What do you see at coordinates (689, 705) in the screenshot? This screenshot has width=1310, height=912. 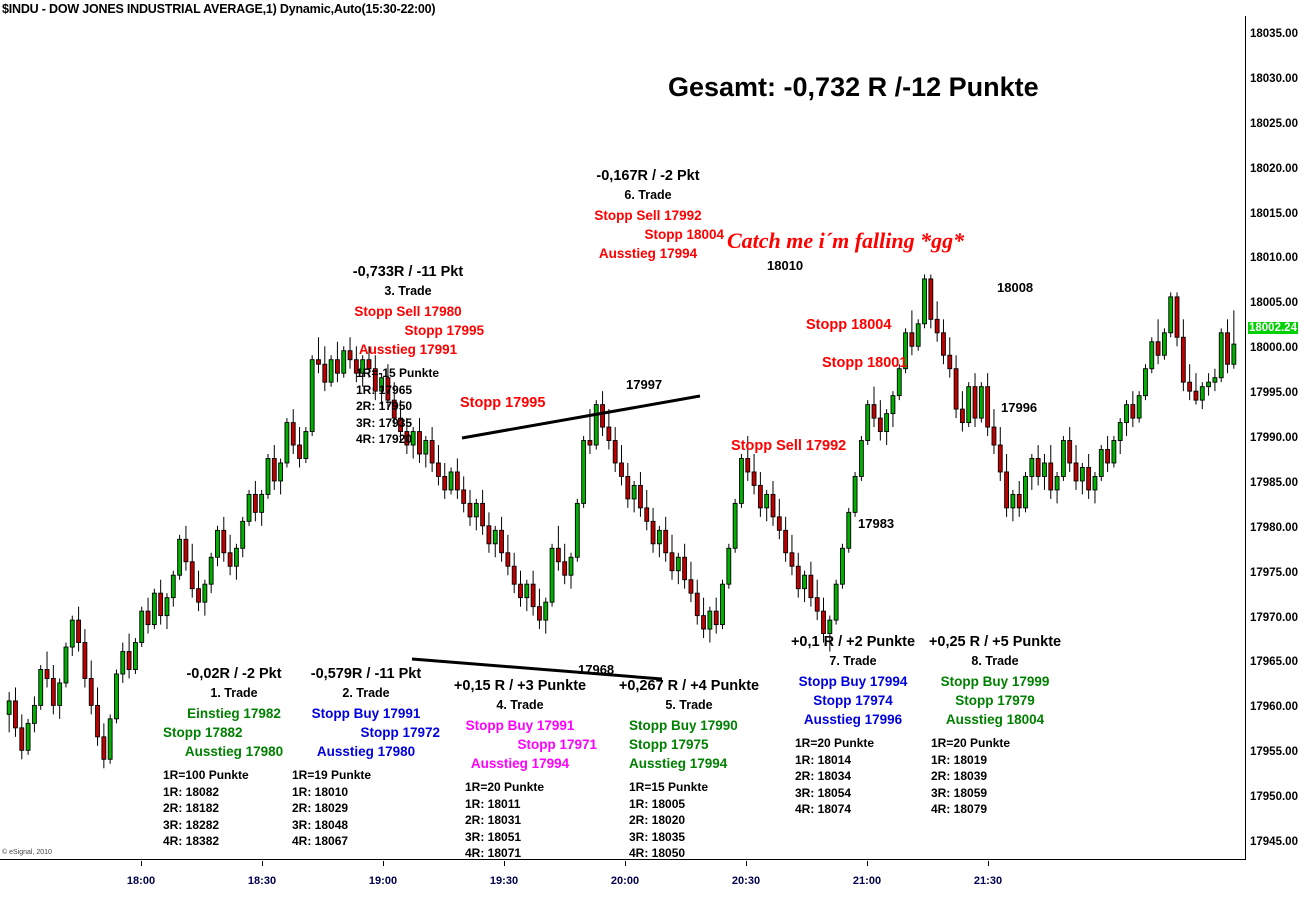 I see `trade-number: 5. Trade` at bounding box center [689, 705].